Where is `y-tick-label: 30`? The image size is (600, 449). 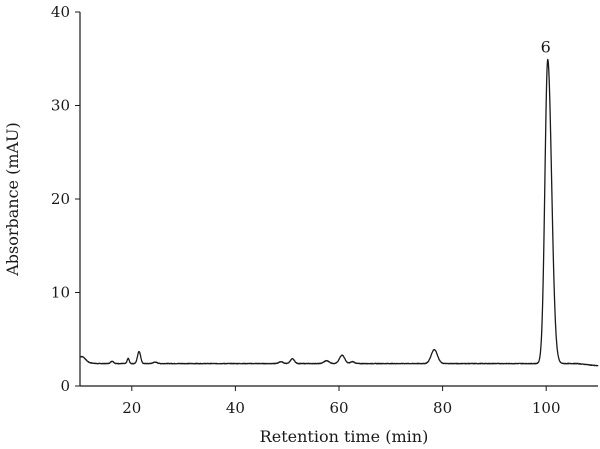
y-tick-label: 30 is located at coordinates (60, 106).